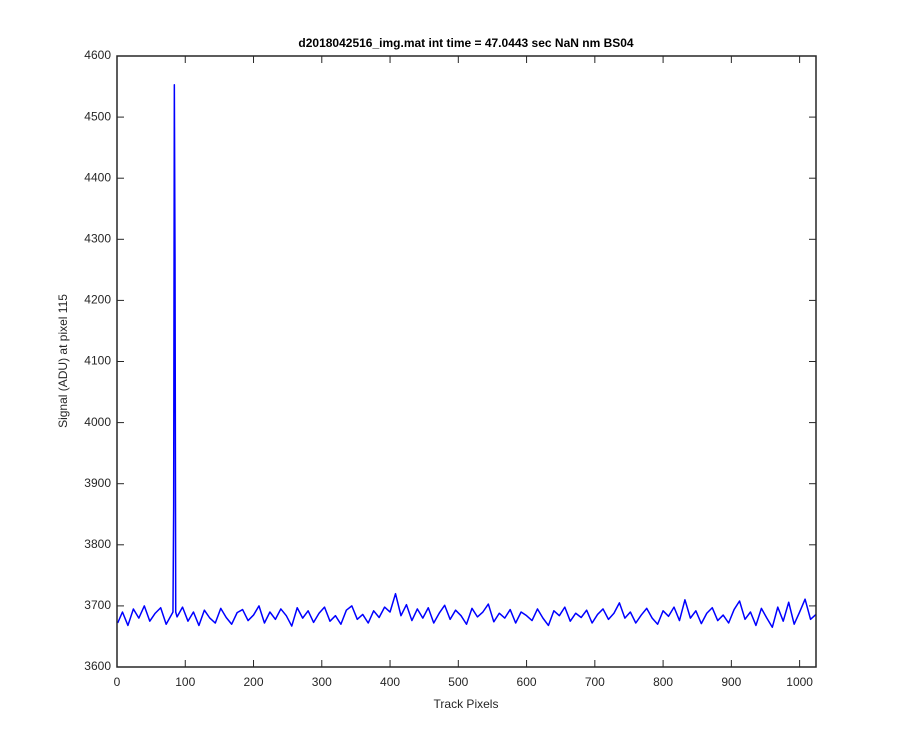 Image resolution: width=900 pixels, height=750 pixels. I want to click on y-tick-label: 3700, so click(97, 605).